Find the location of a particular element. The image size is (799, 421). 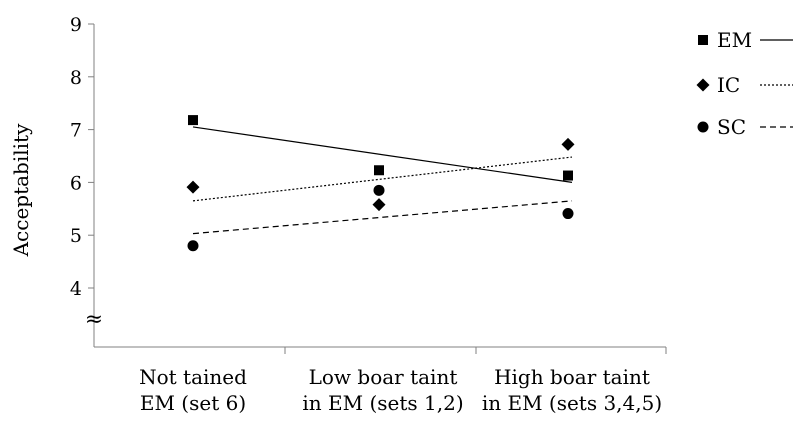

legend-label-em: EM is located at coordinates (734, 40).